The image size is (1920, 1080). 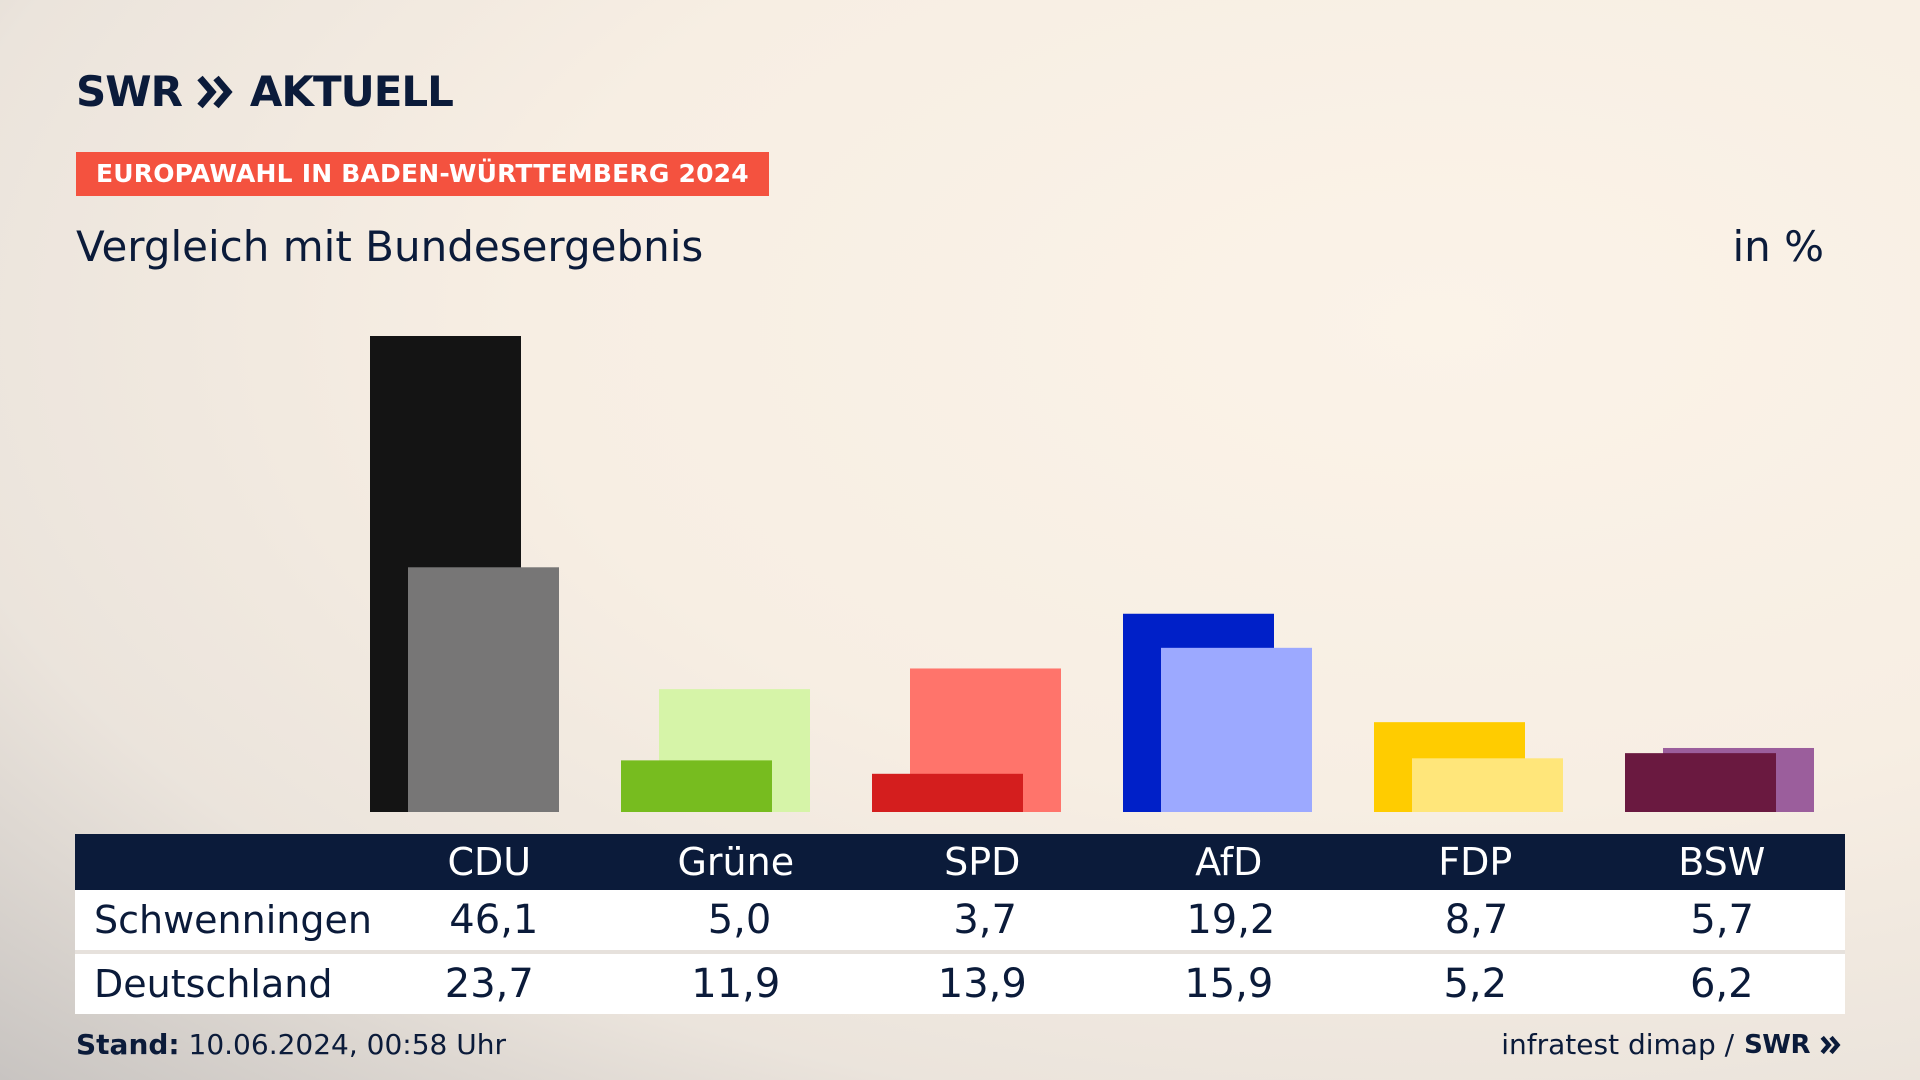 What do you see at coordinates (736, 862) in the screenshot?
I see `header-cell-gruene: Grüne` at bounding box center [736, 862].